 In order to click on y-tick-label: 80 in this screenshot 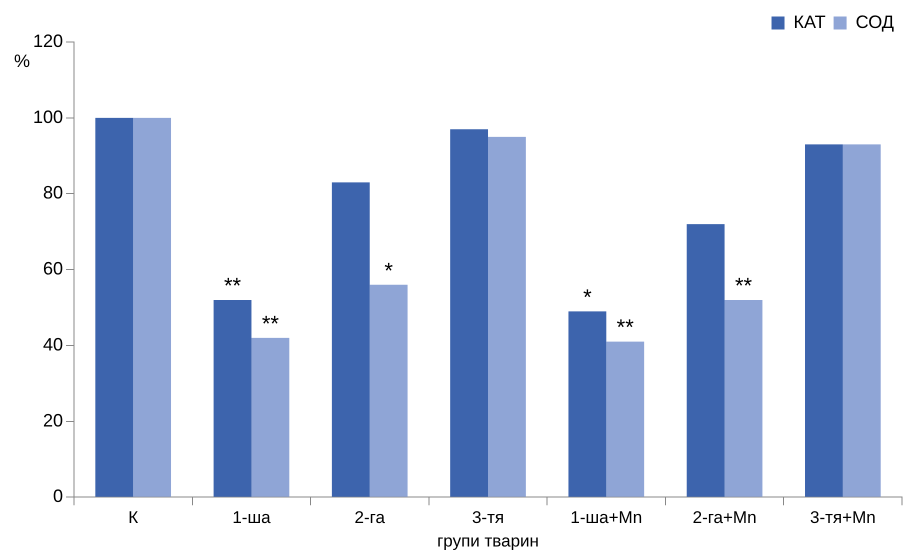, I will do `click(53, 192)`.